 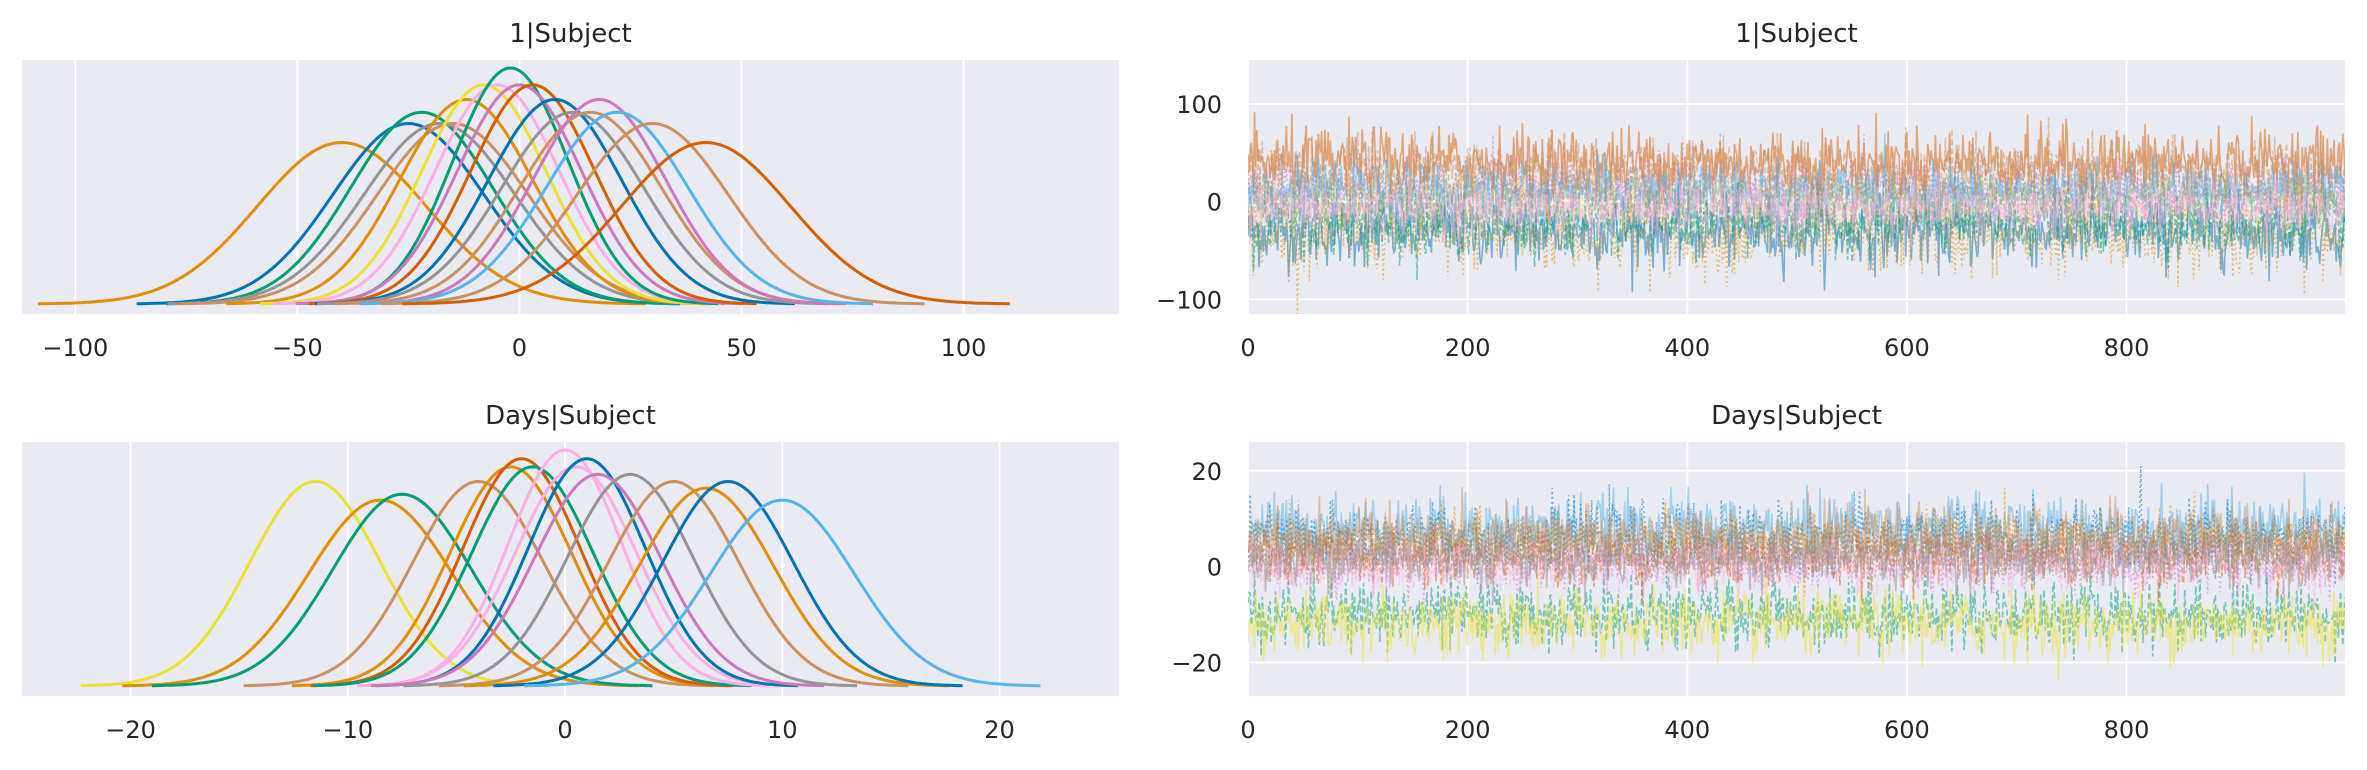 I want to click on y-tick-label: 20, so click(x=1206, y=472).